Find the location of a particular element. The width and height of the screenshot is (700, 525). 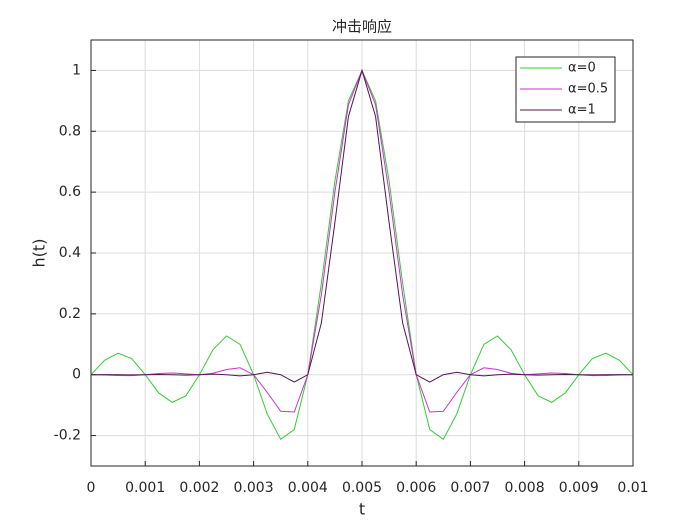

y-tick-label: 0.6 is located at coordinates (70, 192).